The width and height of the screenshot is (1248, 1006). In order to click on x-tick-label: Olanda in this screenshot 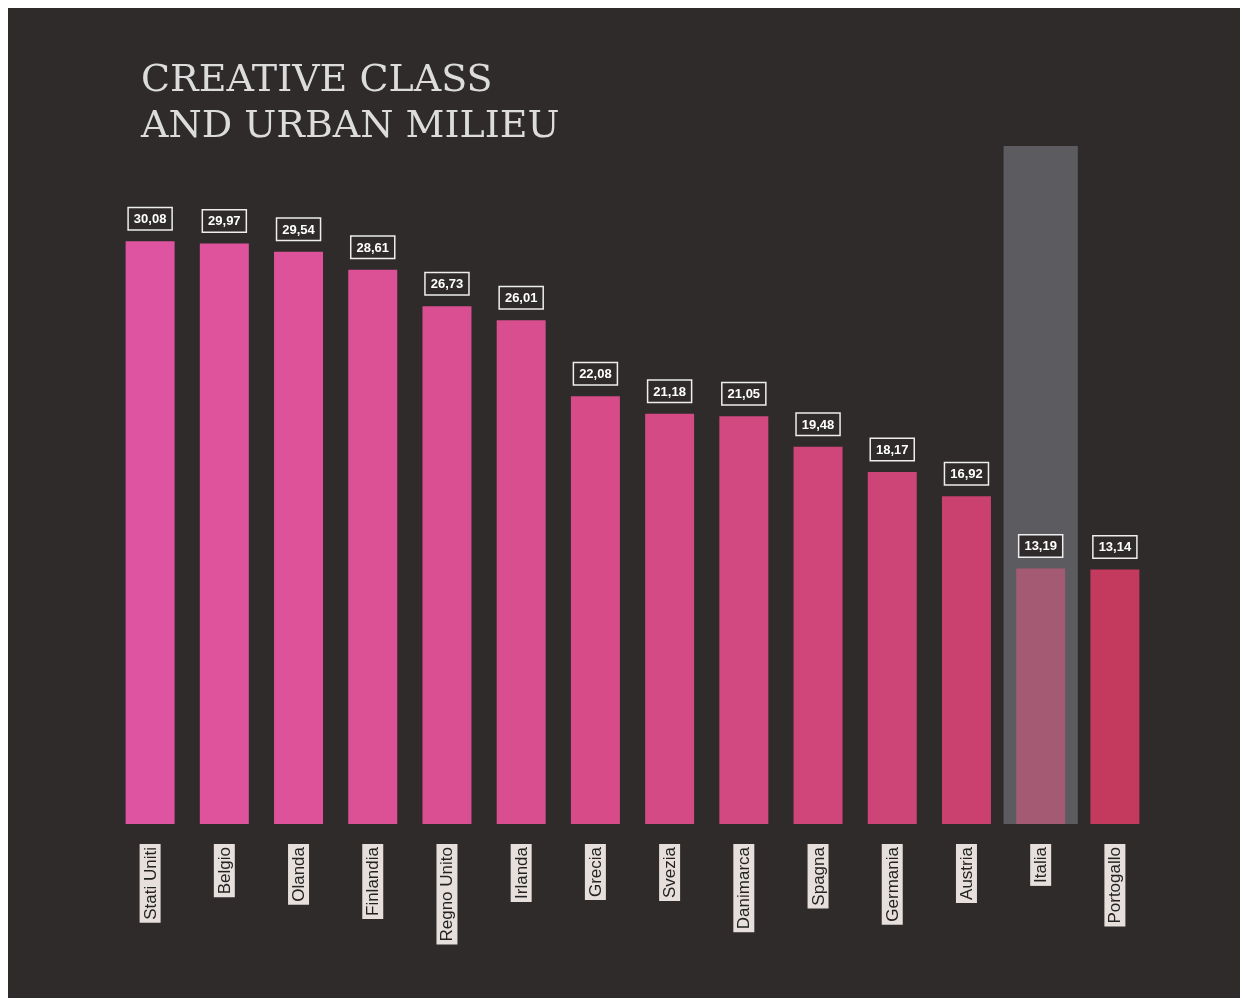, I will do `click(299, 874)`.